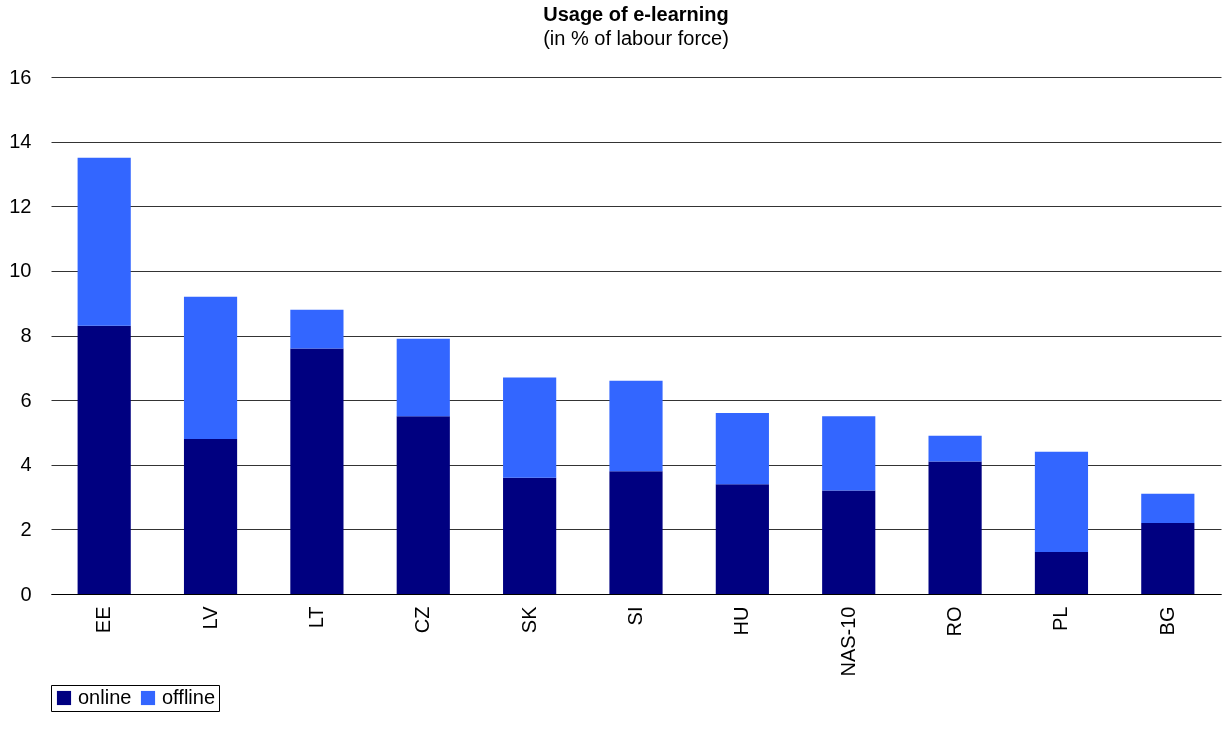 Image resolution: width=1228 pixels, height=747 pixels. I want to click on x-tick-label: HU, so click(741, 621).